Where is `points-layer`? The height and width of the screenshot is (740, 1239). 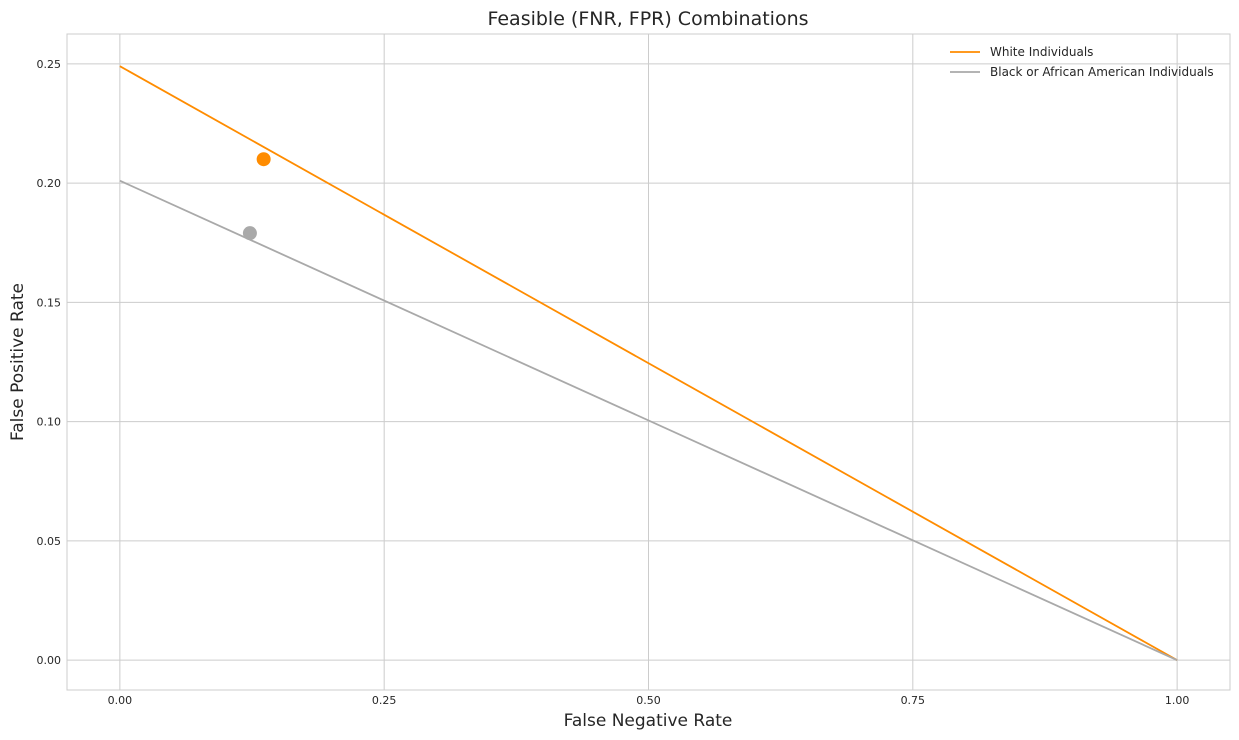 points-layer is located at coordinates (256, 196).